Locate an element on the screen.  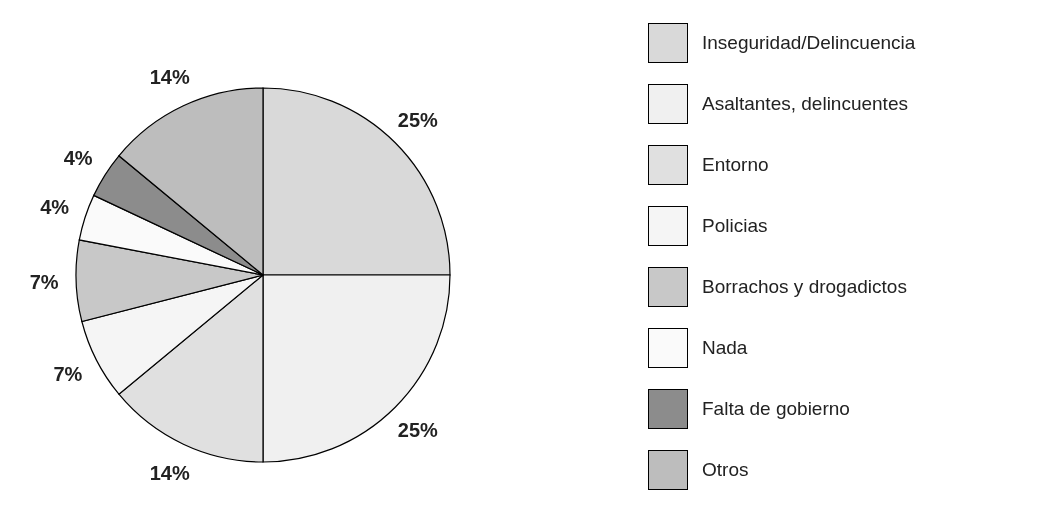
legend-label: Nada is located at coordinates (725, 347).